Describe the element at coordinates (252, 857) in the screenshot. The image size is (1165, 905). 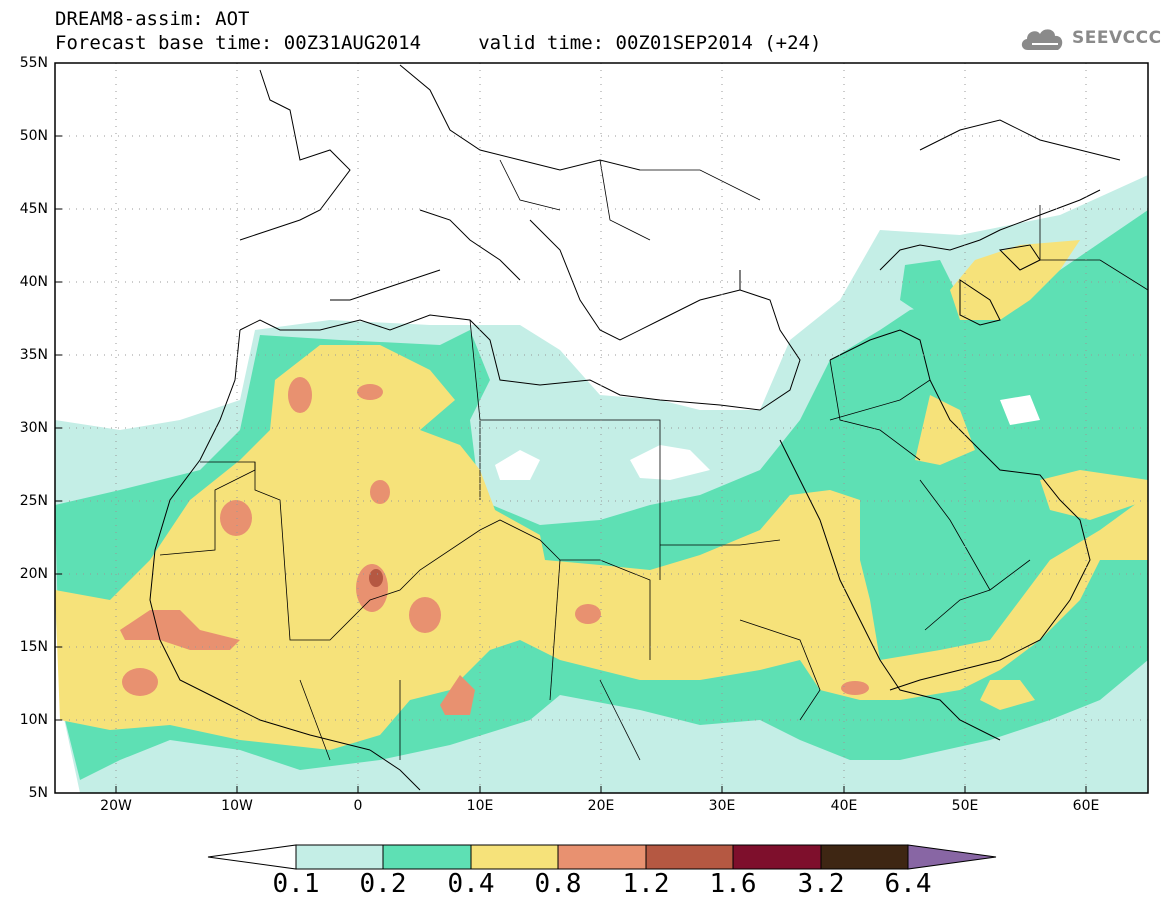
I see `colorbar-low-arrow` at that location.